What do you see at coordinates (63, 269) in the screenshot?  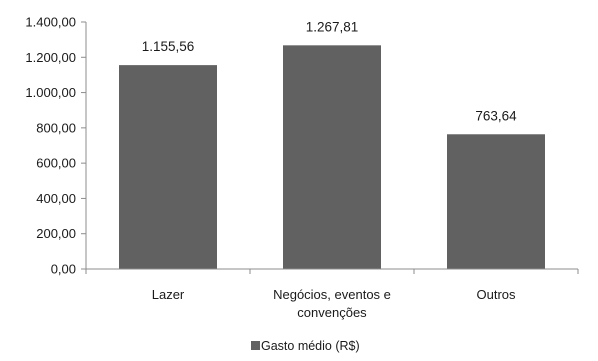 I see `y-tick-label: 0,00` at bounding box center [63, 269].